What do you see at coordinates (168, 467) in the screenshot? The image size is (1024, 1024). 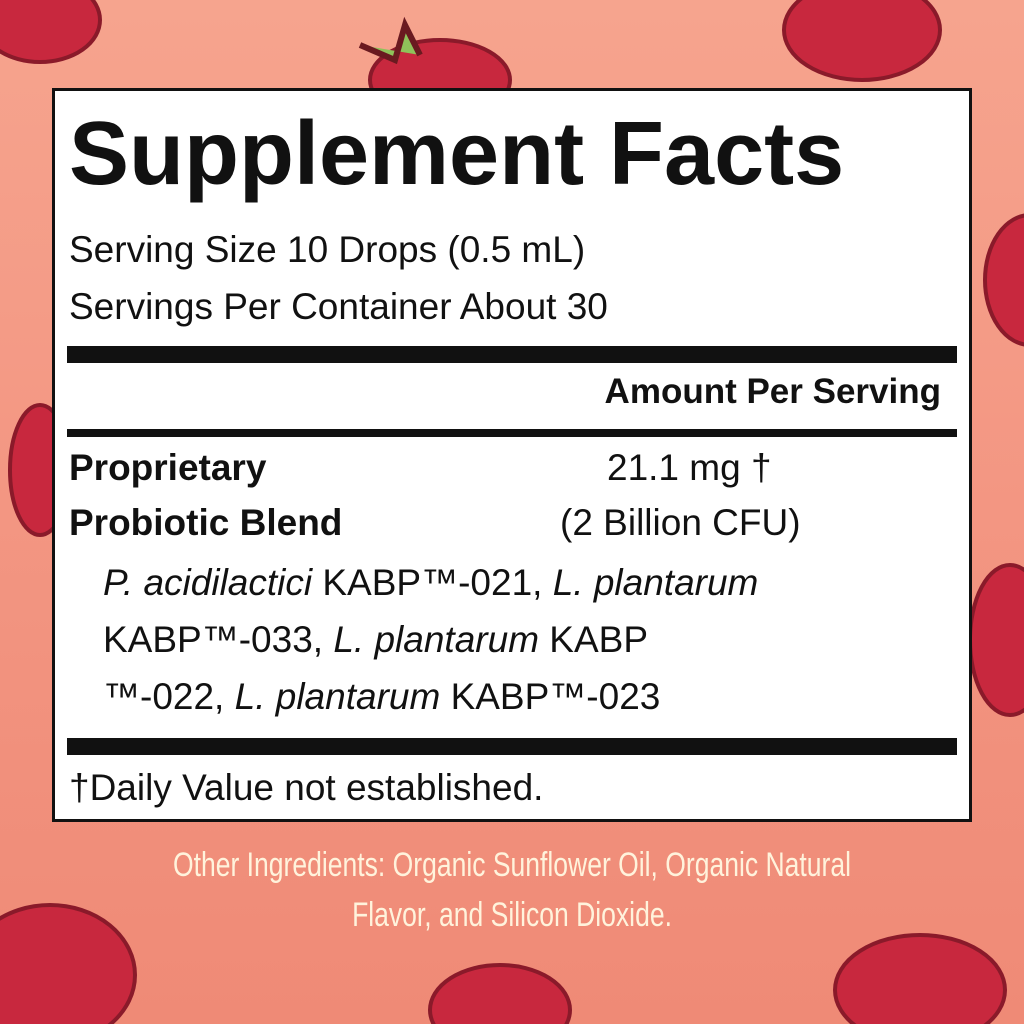 I see `ingredient-name-line1: Proprietary` at bounding box center [168, 467].